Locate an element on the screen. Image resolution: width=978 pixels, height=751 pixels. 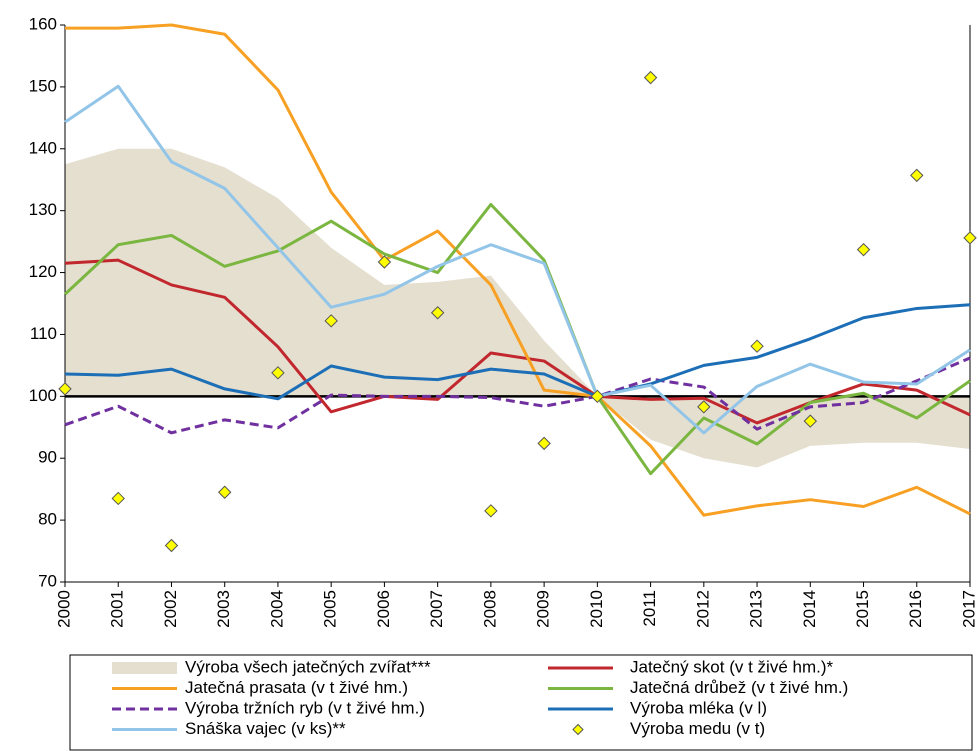
y-tick-label: 80 is located at coordinates (47, 519).